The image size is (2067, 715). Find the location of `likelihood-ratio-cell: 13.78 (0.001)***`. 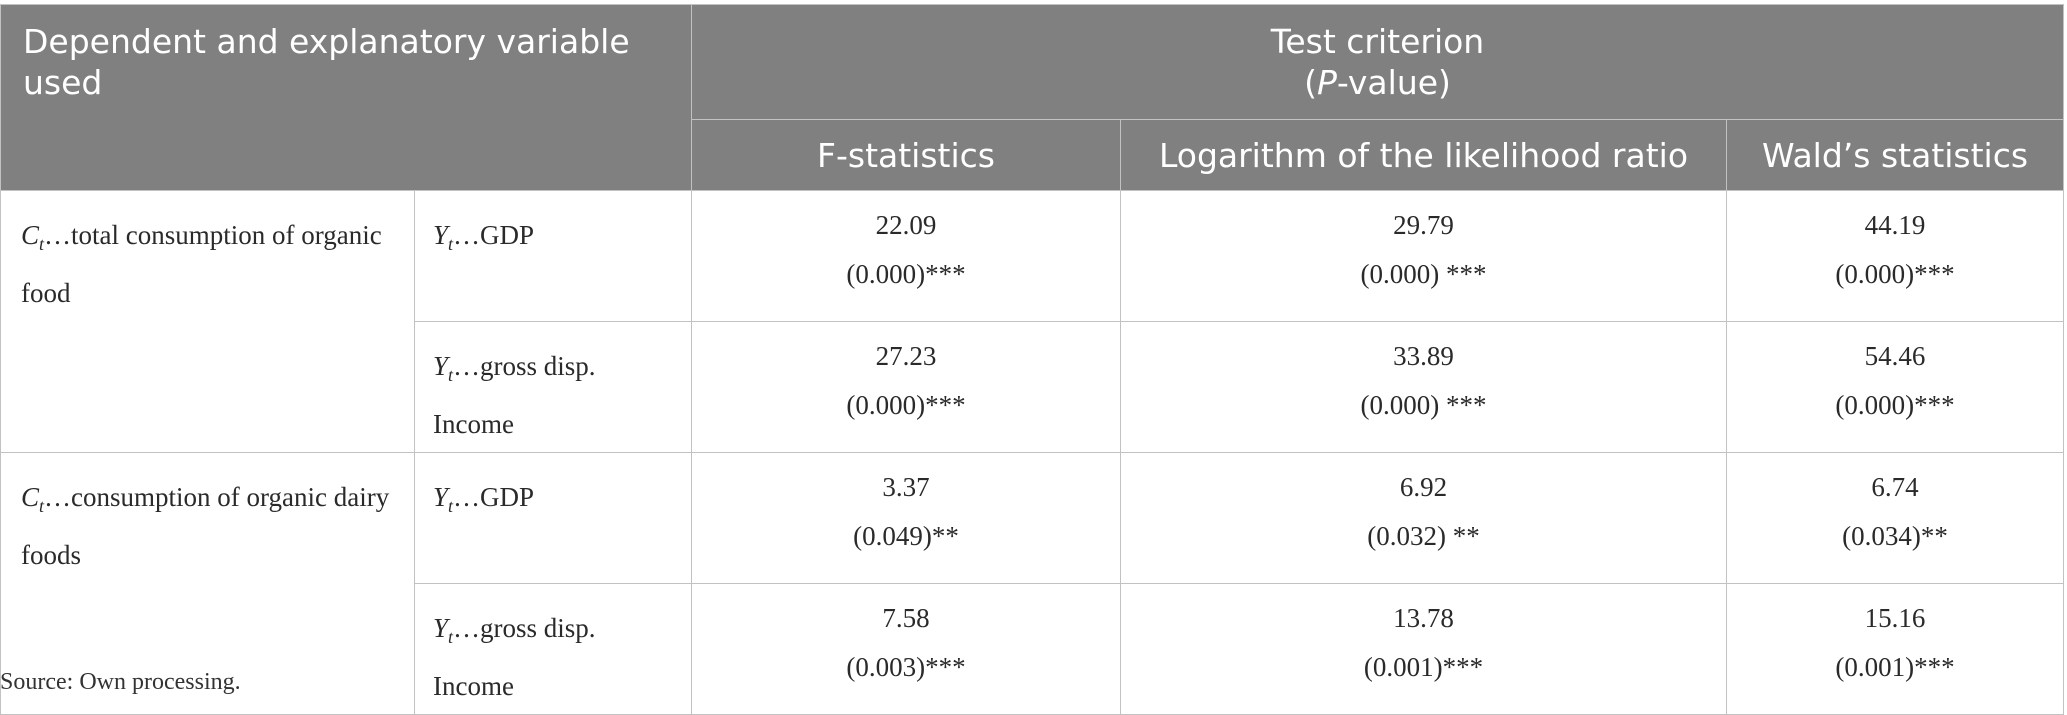

likelihood-ratio-cell: 13.78 (0.001)*** is located at coordinates (1423, 649).